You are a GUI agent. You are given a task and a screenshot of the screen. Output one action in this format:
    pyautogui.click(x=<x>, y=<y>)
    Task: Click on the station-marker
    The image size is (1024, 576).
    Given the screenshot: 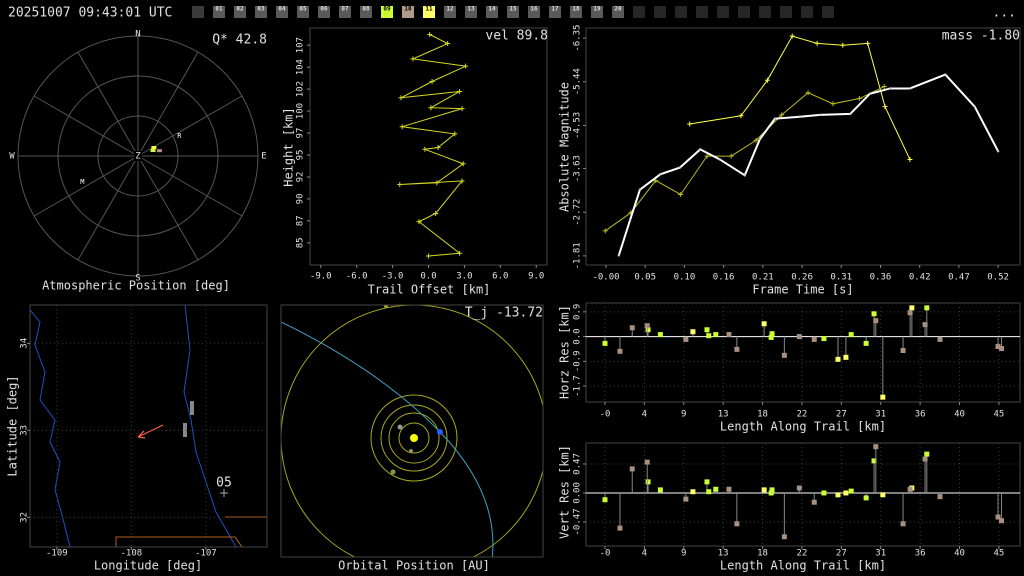 What is the action you would take?
    pyautogui.click(x=192, y=408)
    